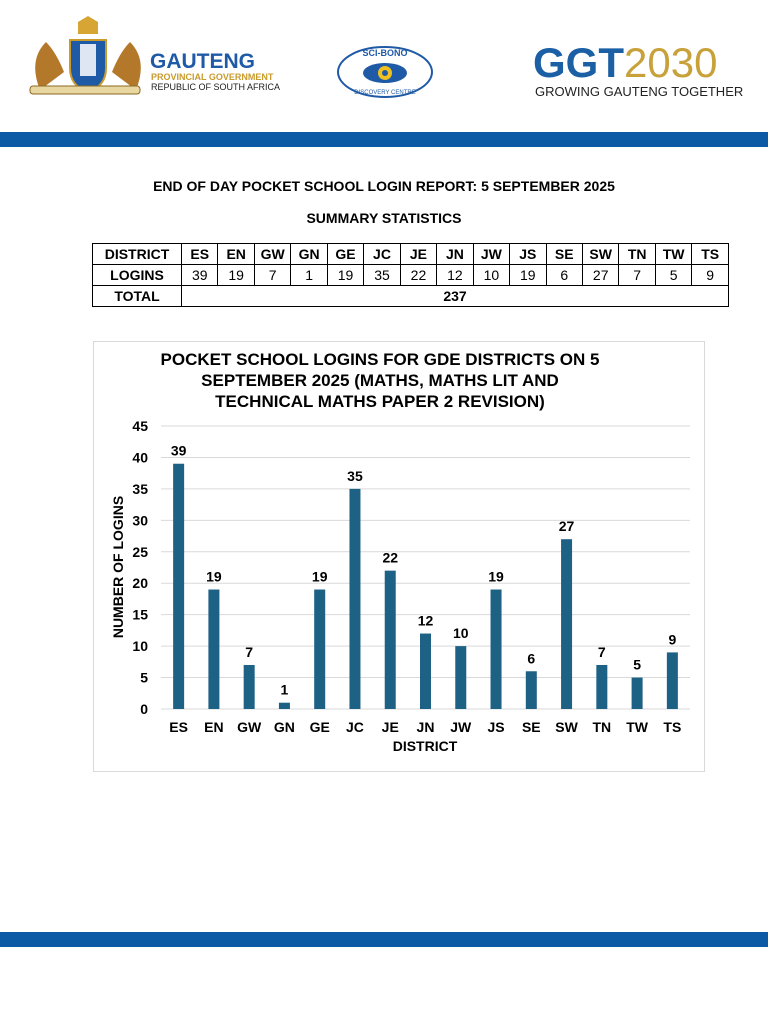 The image size is (768, 1024). I want to click on scibono-ring, so click(385, 72).